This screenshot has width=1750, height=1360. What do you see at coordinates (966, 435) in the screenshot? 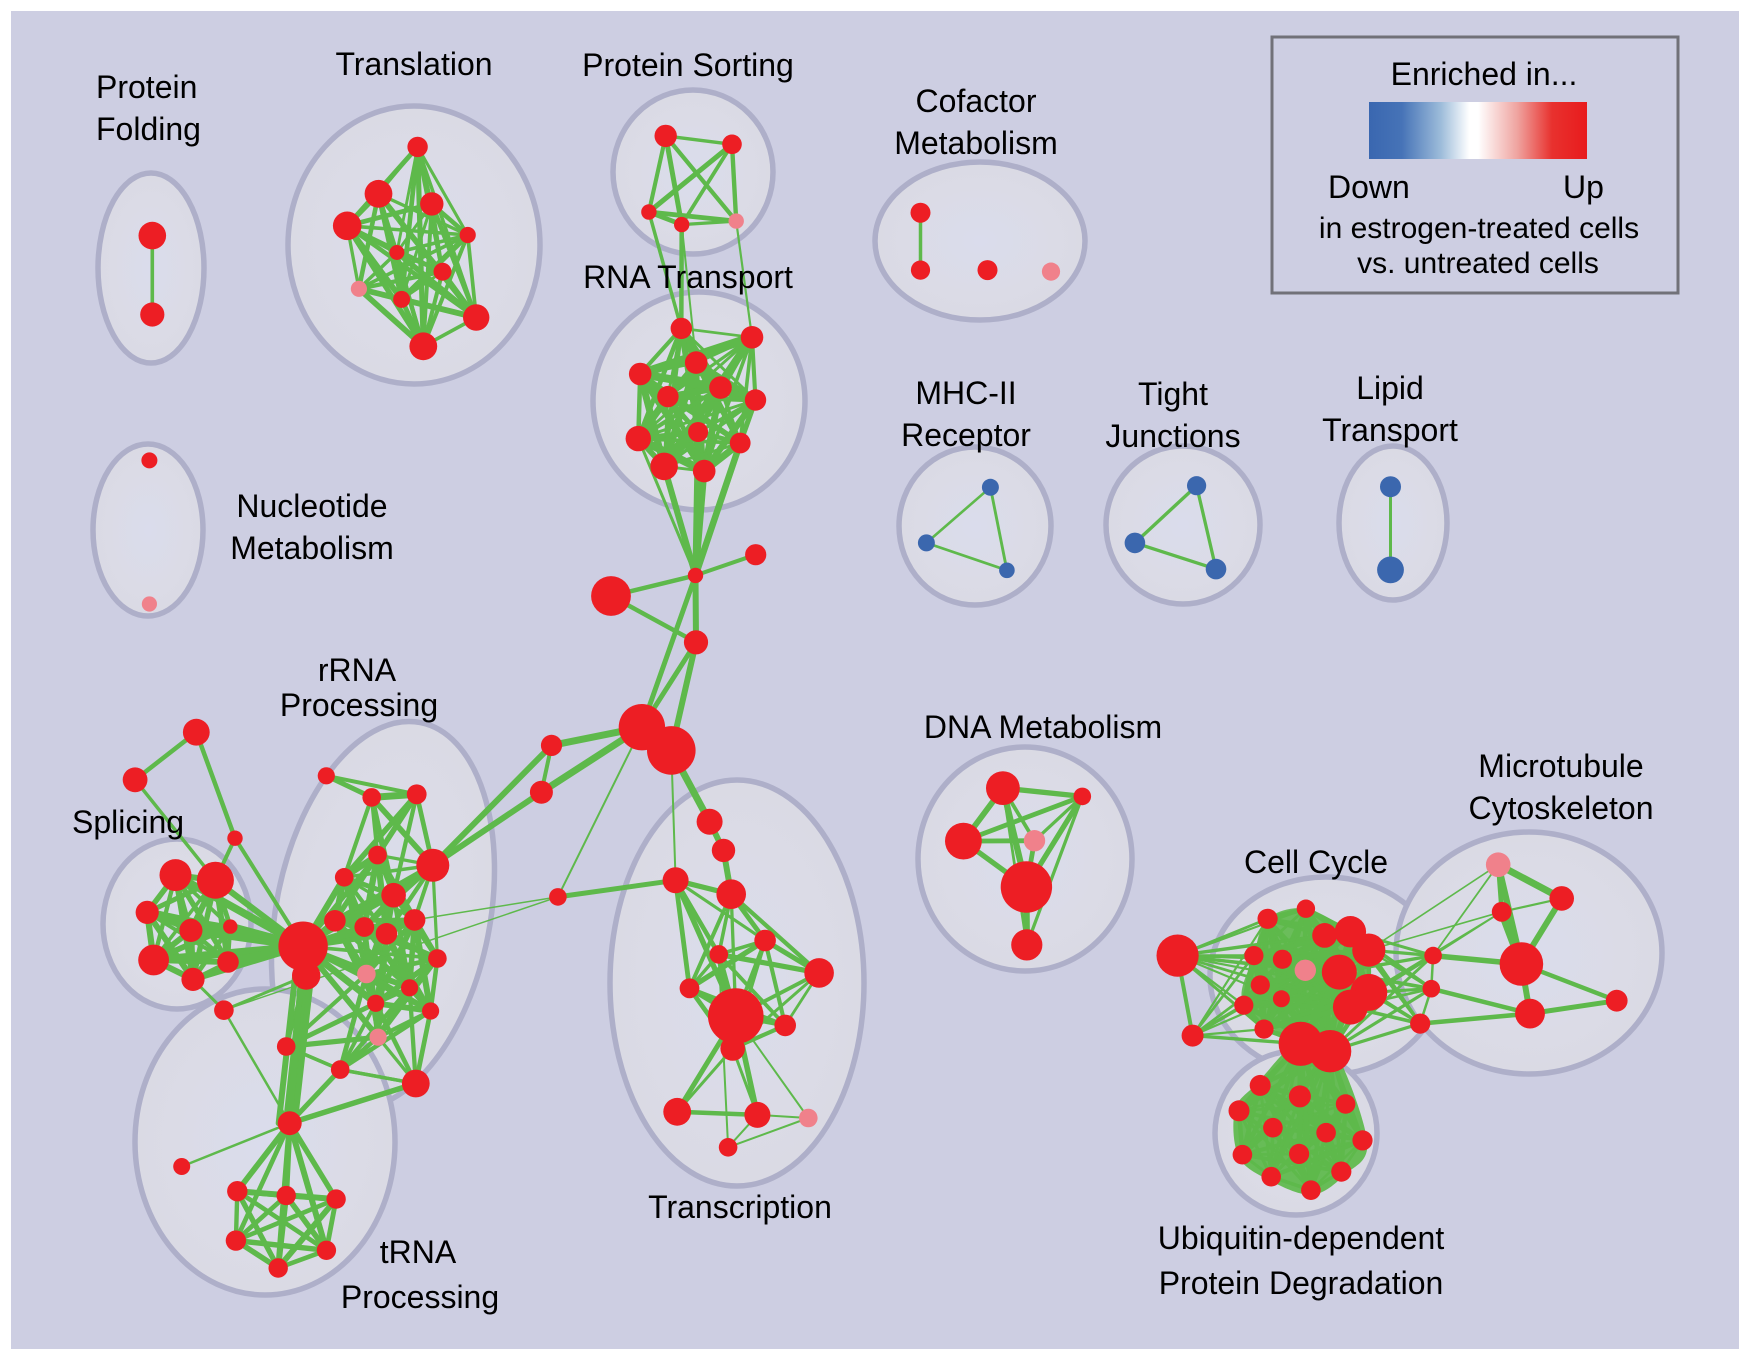
I see `svg-text: Receptor` at bounding box center [966, 435].